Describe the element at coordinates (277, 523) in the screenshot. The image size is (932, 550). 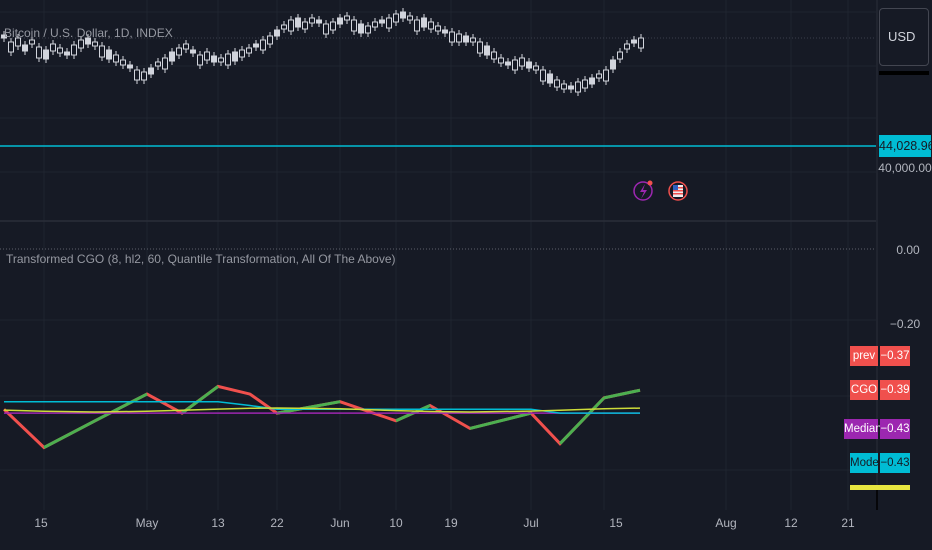
I see `time-axis-label: 22` at that location.